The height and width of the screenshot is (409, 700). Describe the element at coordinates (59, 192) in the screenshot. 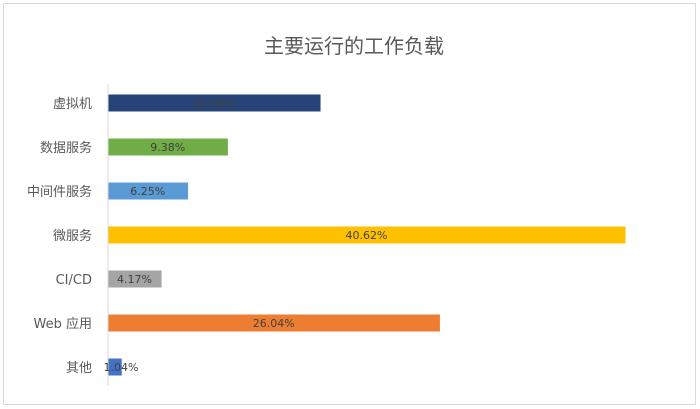

I see `category-label: 中间件服务` at that location.